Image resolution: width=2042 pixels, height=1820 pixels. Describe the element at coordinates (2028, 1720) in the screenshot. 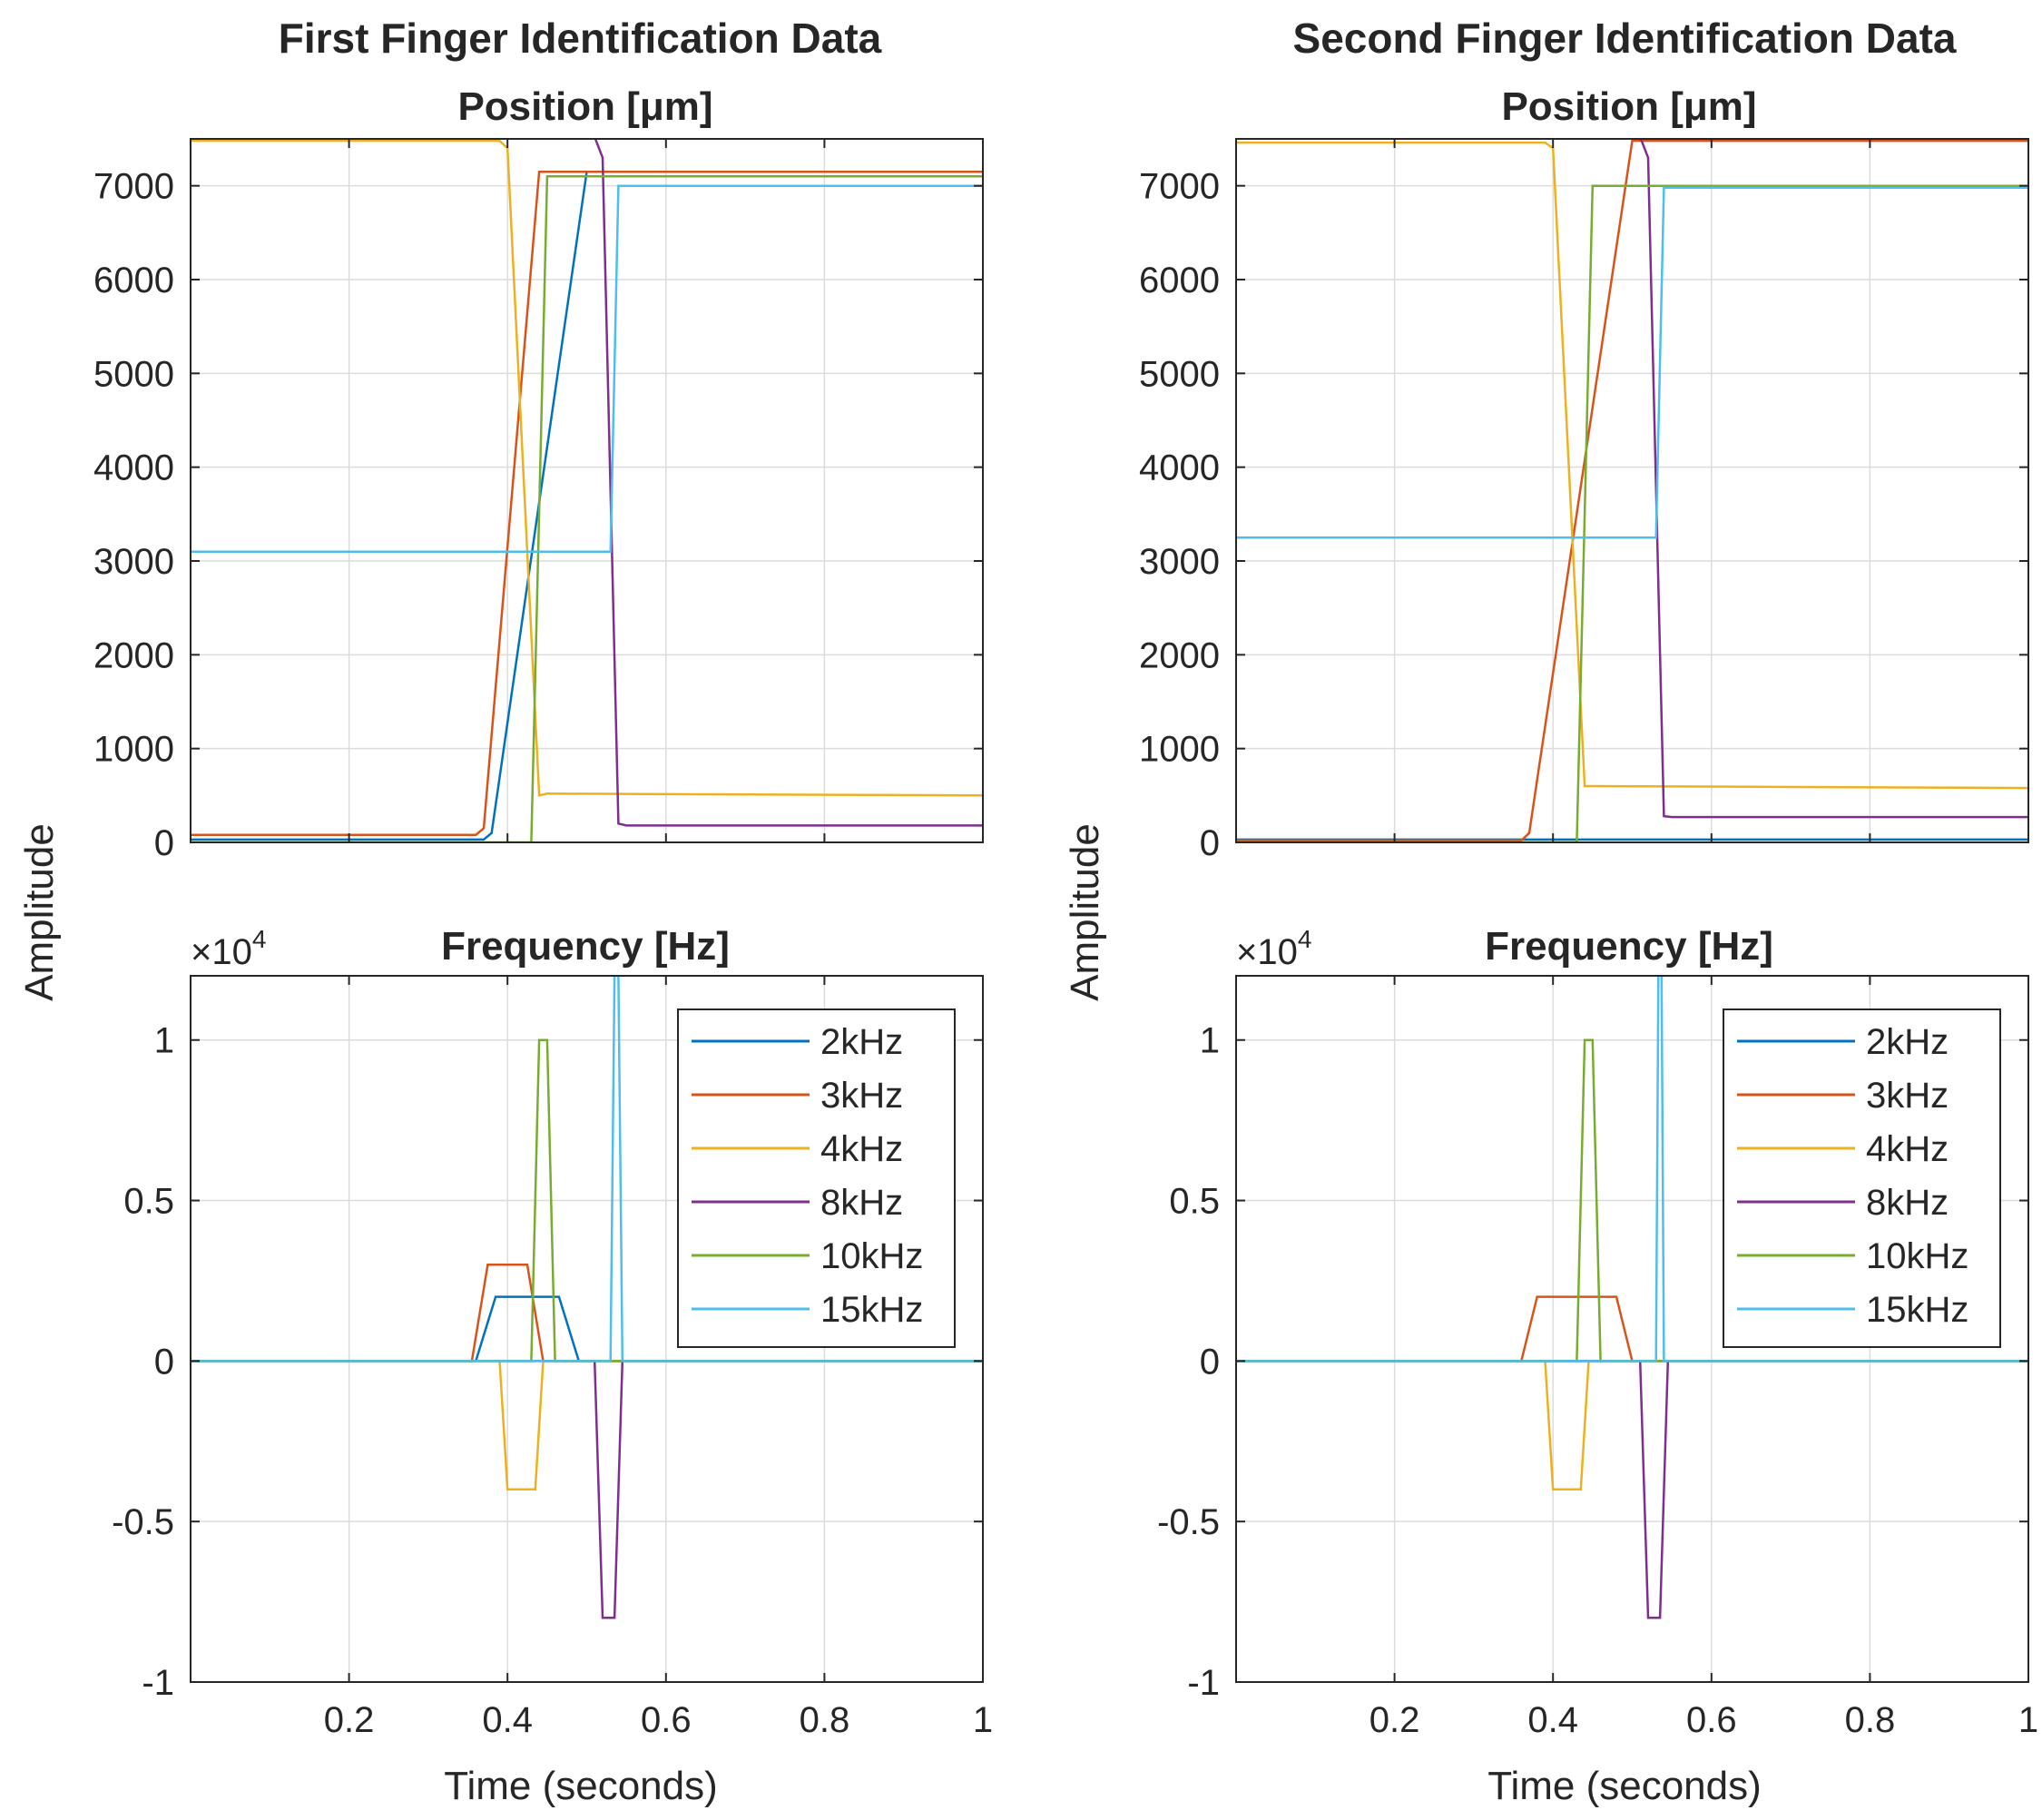

I see `right-freq-xtick-label-4: 1` at that location.